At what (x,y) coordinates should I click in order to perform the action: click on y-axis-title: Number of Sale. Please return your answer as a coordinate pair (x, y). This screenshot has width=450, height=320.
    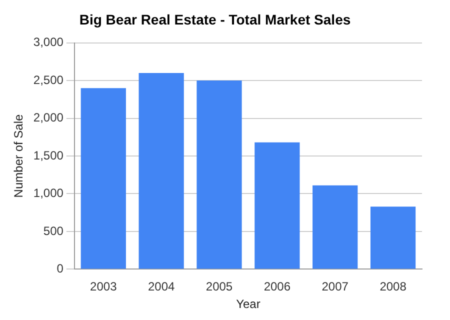
    Looking at the image, I should click on (19, 156).